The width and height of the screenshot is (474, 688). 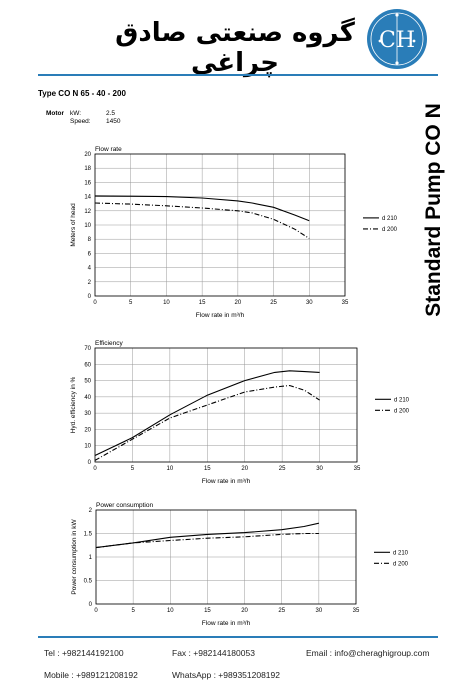 What do you see at coordinates (87, 382) in the screenshot?
I see `y-tick-label: 50` at bounding box center [87, 382].